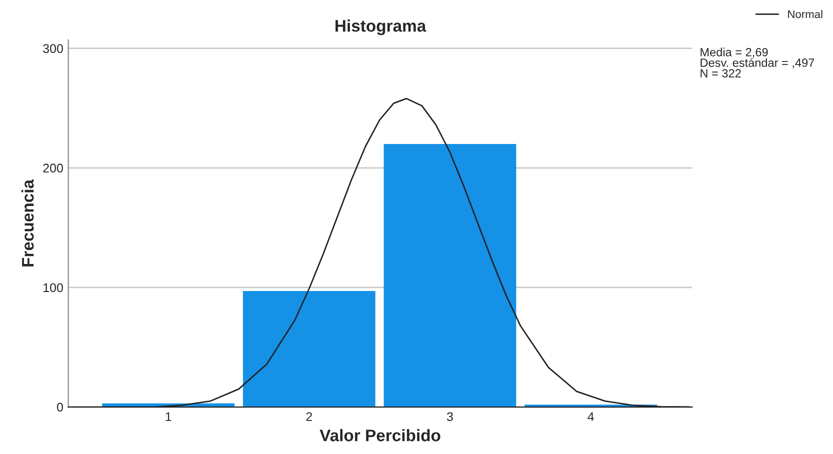 The width and height of the screenshot is (833, 454). Describe the element at coordinates (309, 416) in the screenshot. I see `x-tick-label: 2` at that location.